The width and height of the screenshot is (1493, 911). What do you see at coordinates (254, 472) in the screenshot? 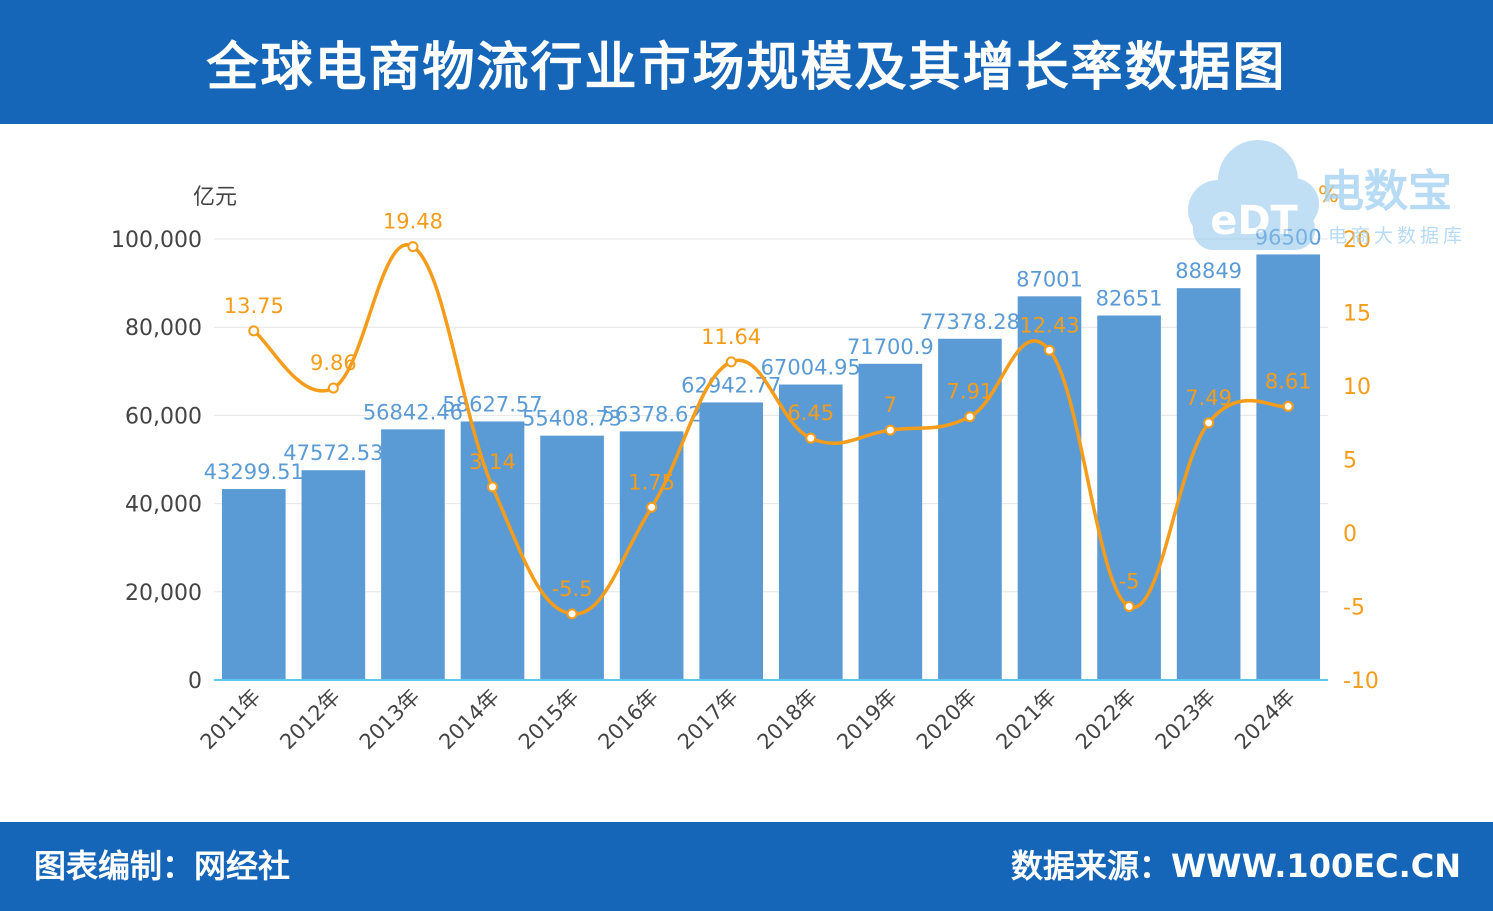
I see `bar-value-label: 43299.51` at bounding box center [254, 472].